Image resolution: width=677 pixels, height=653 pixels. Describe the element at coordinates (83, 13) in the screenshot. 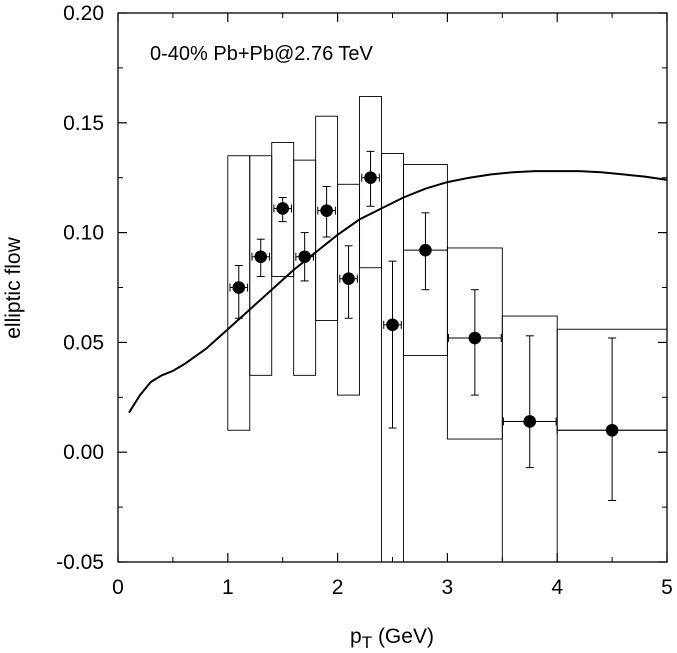

I see `y-tick-label: 0.20` at that location.